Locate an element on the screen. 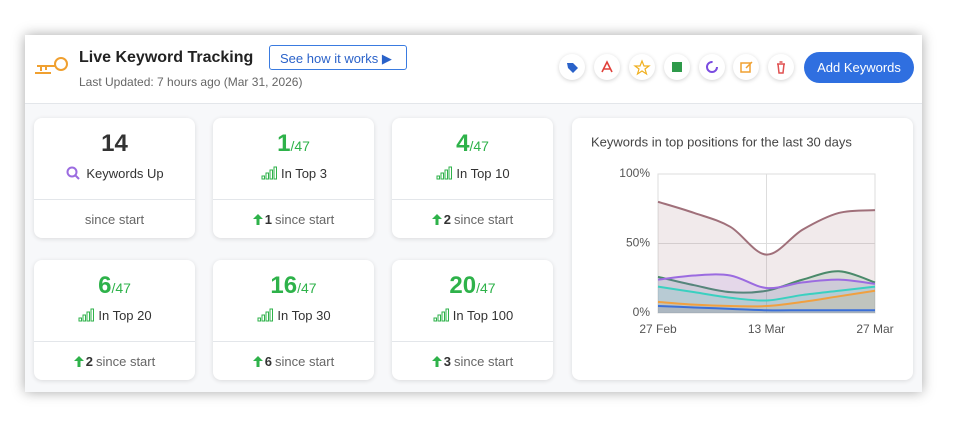 The height and width of the screenshot is (427, 964). add-keywords-button: Add Keywords is located at coordinates (859, 67).